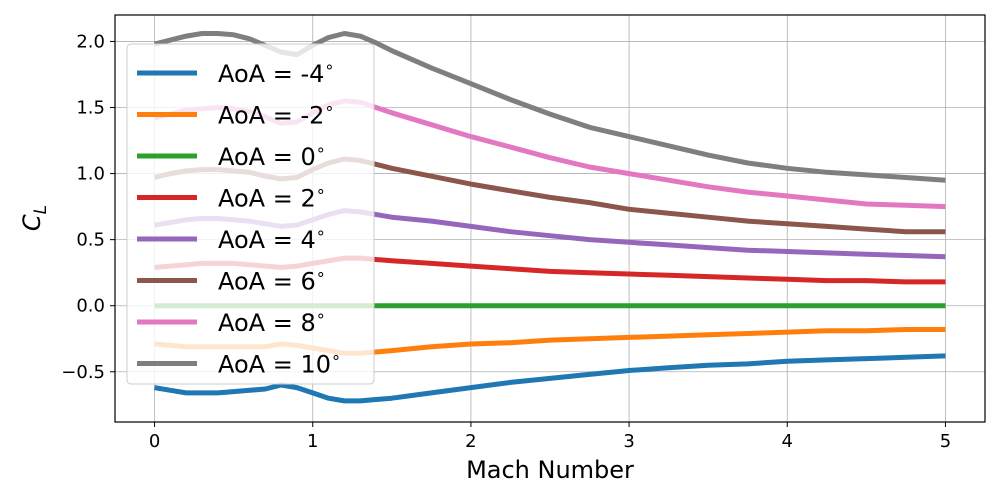  What do you see at coordinates (272, 238) in the screenshot?
I see `legend-label-4: AoA = 4∘` at bounding box center [272, 238].